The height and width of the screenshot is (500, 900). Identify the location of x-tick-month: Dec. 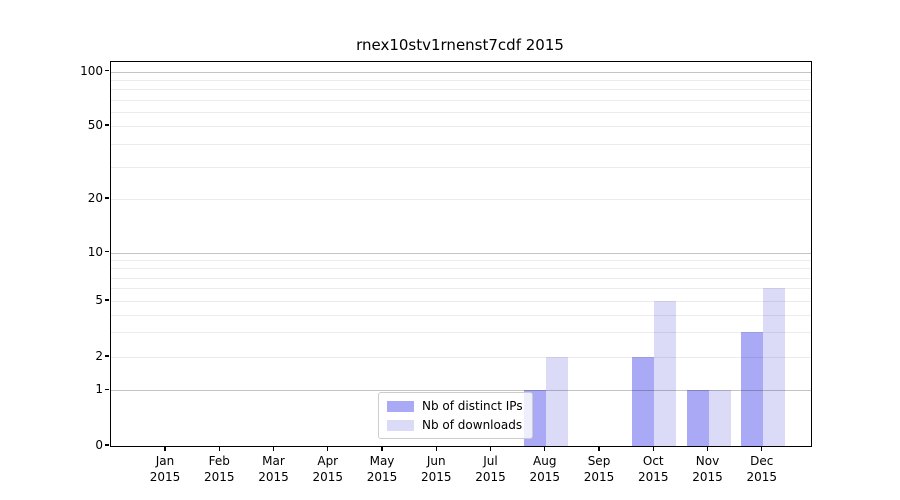
(762, 461).